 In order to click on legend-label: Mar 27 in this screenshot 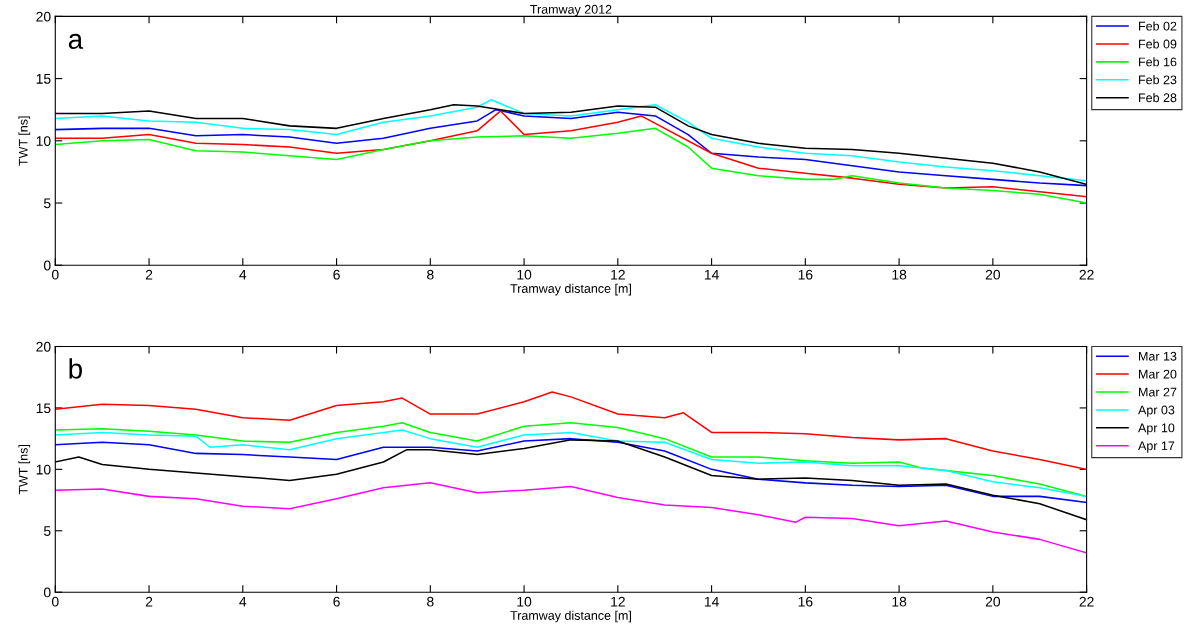, I will do `click(1158, 392)`.